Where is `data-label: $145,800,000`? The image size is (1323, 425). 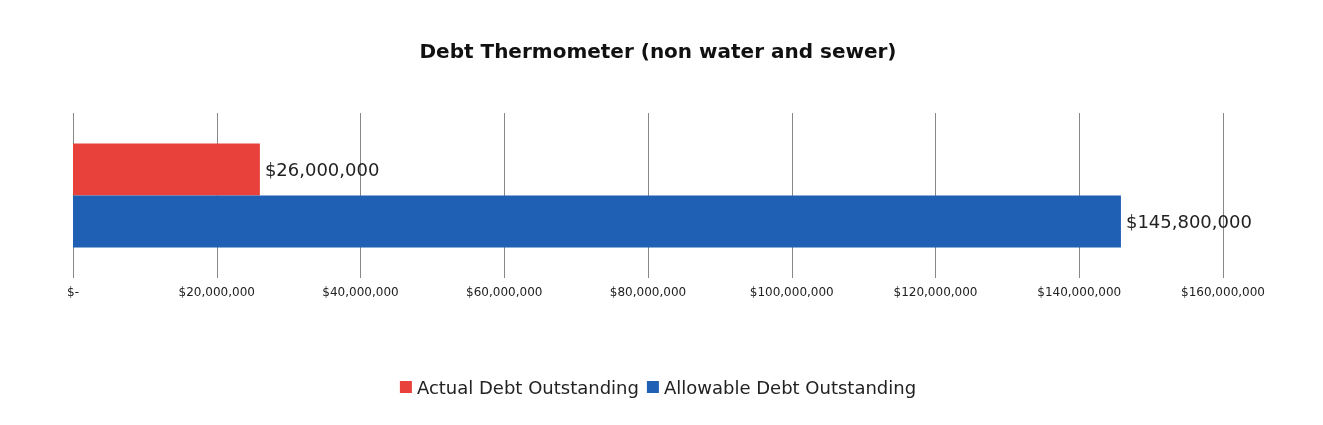 data-label: $145,800,000 is located at coordinates (1188, 221).